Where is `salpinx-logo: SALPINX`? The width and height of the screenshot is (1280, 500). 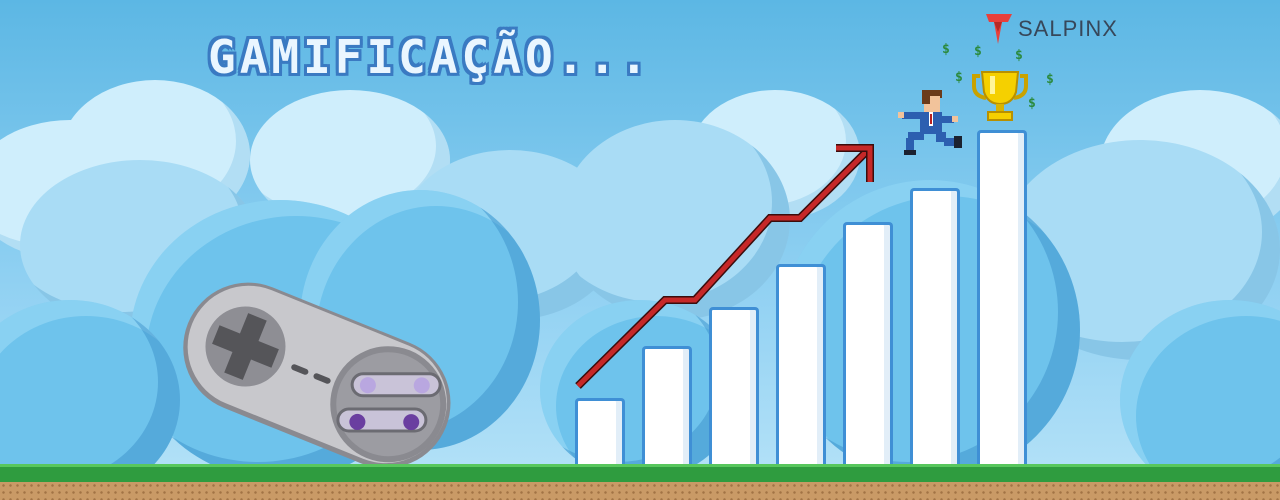
salpinx-logo: SALPINX is located at coordinates (1051, 29).